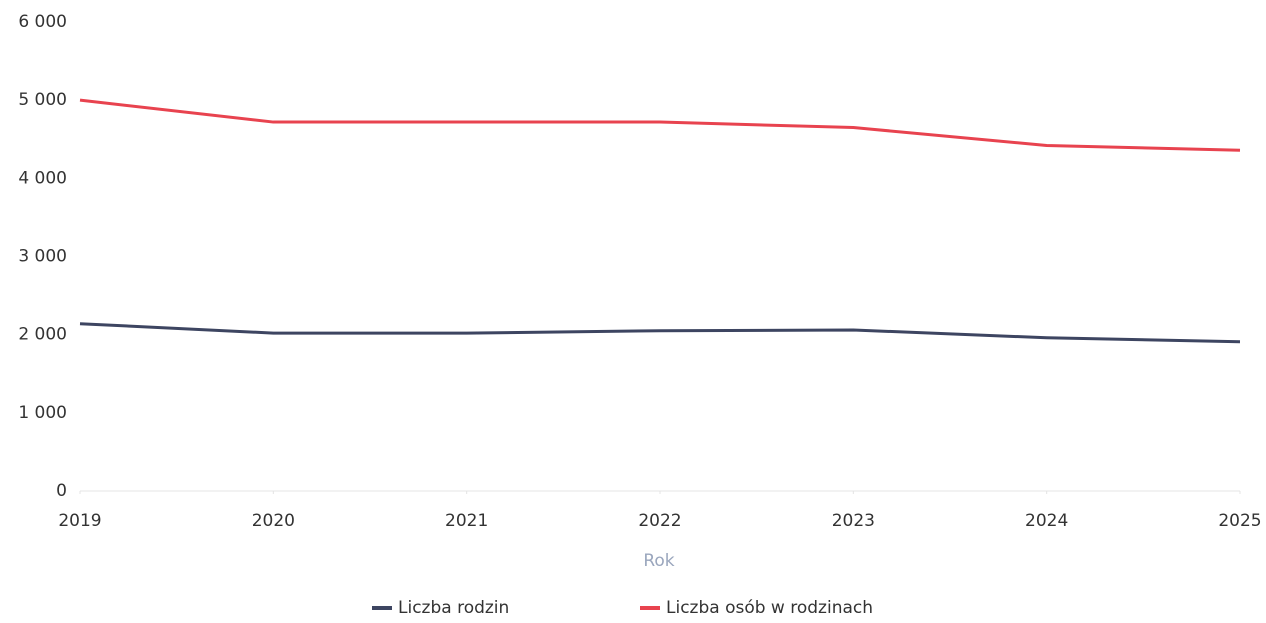  What do you see at coordinates (853, 521) in the screenshot?
I see `x-tick-label: 2023` at bounding box center [853, 521].